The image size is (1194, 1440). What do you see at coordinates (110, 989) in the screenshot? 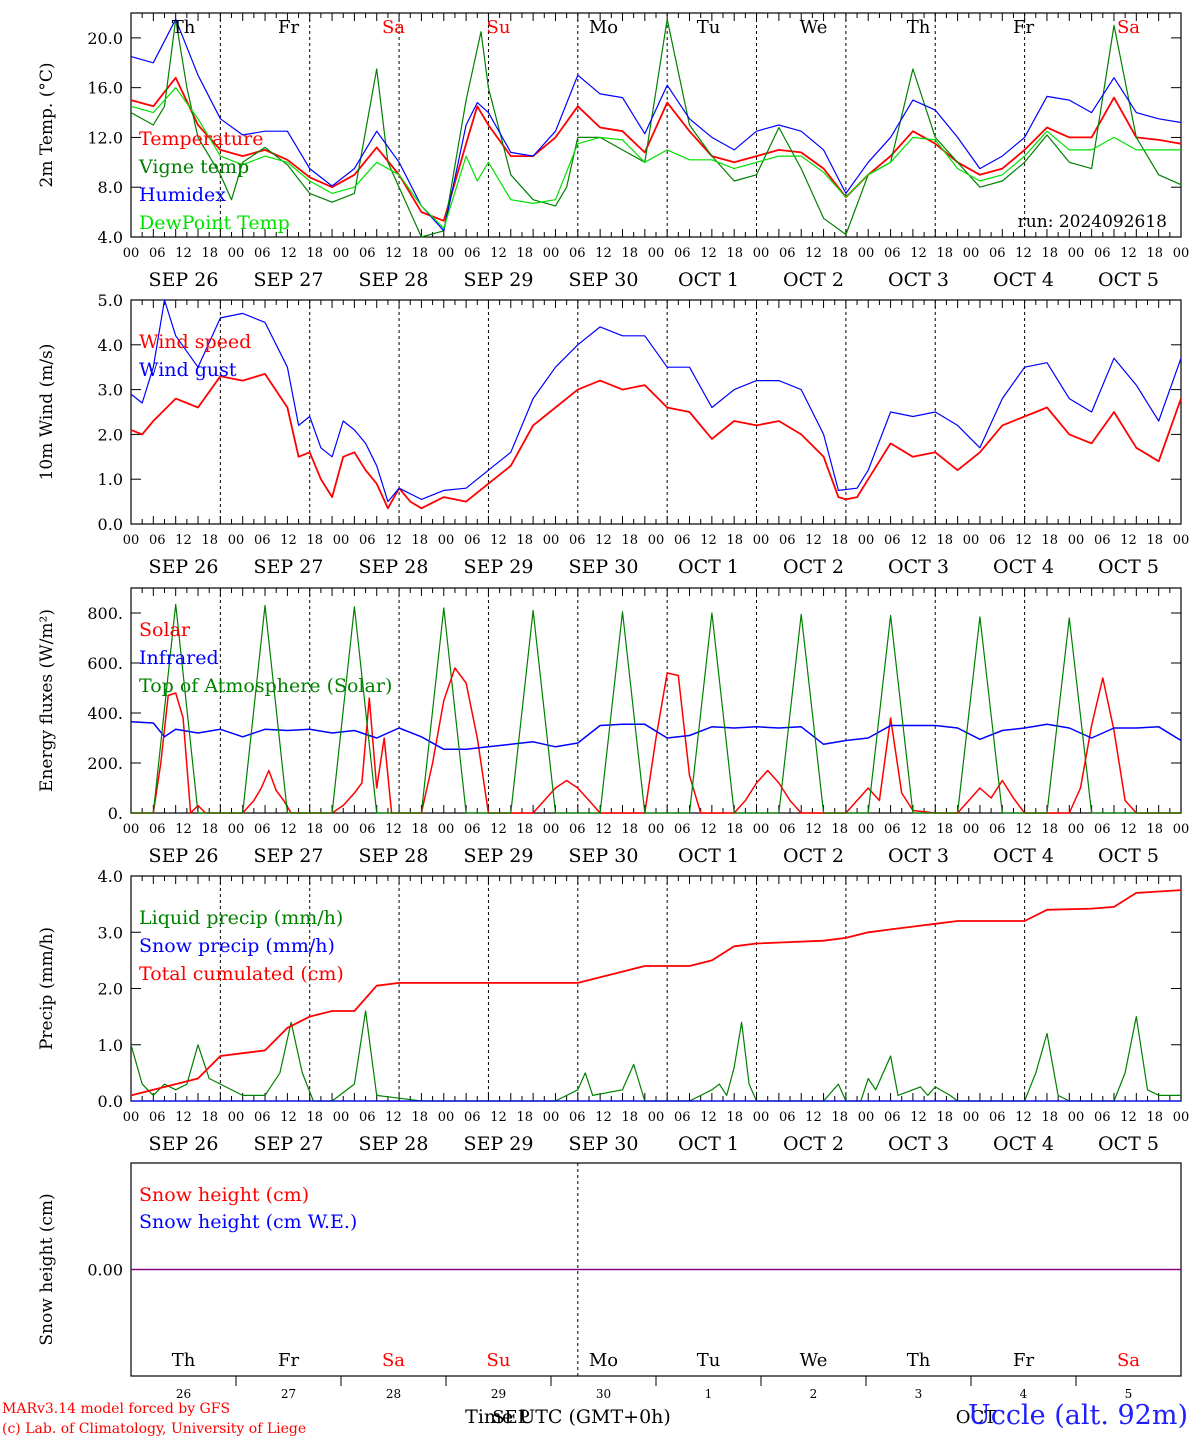
I see `y-tick-label: 2.0` at bounding box center [110, 989].